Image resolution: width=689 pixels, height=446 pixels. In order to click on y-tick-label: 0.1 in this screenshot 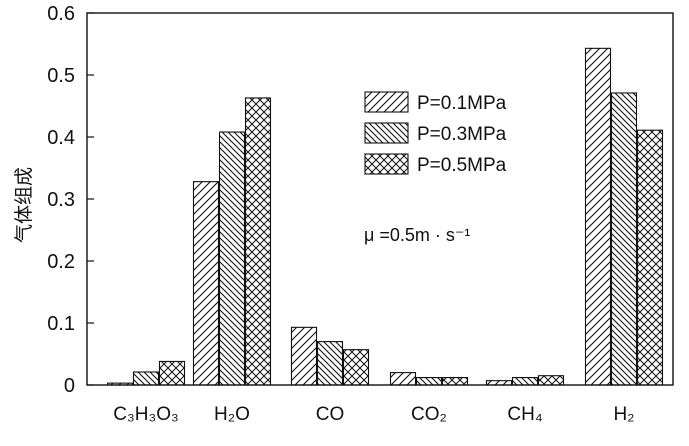, I will do `click(61, 324)`.